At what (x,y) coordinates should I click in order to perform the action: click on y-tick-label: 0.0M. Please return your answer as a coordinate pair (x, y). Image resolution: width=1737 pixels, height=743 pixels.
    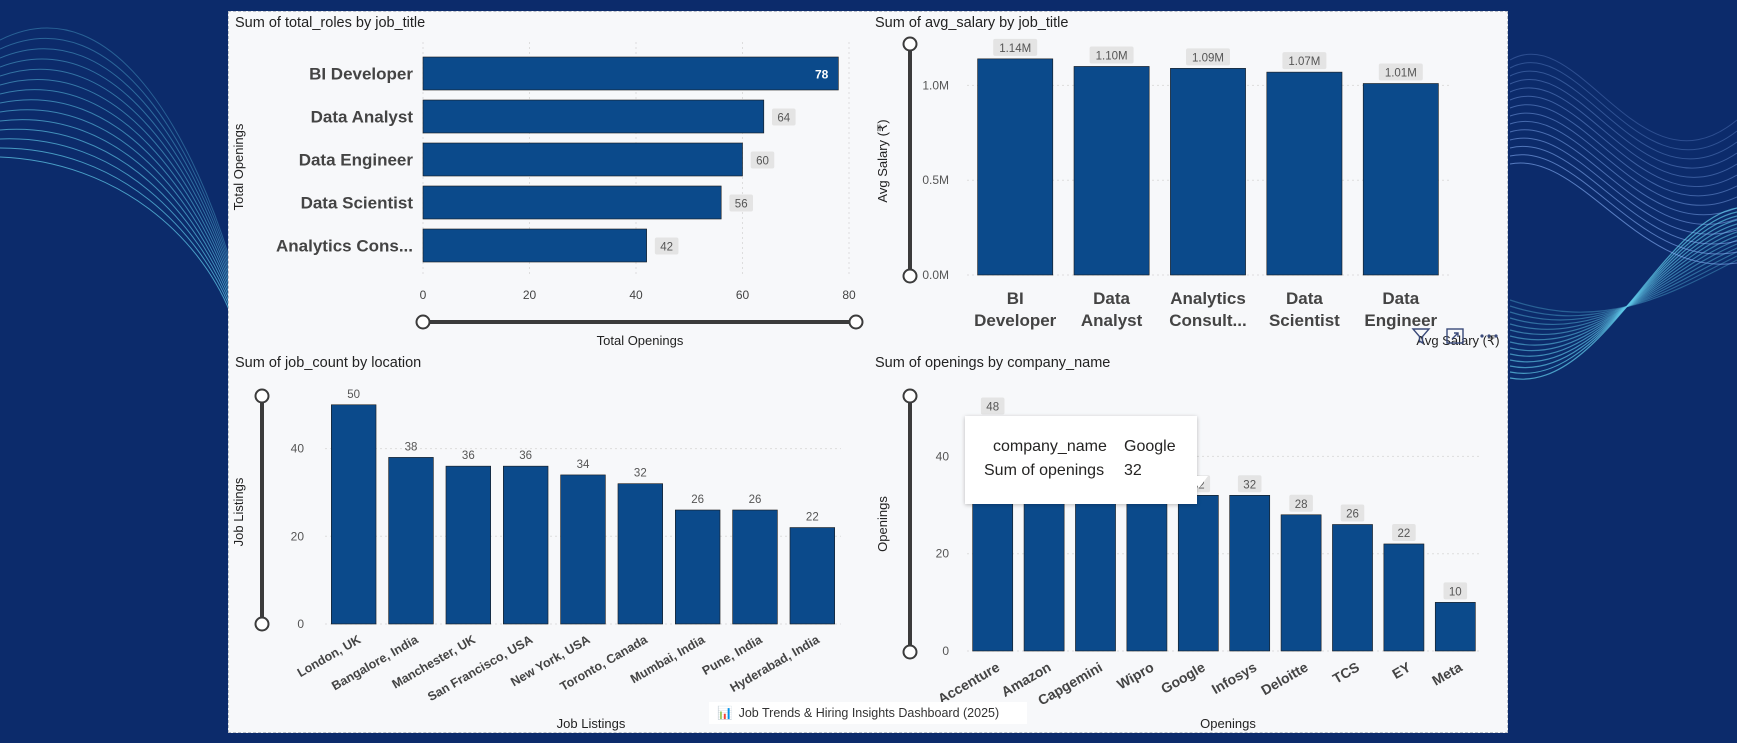
    Looking at the image, I should click on (935, 275).